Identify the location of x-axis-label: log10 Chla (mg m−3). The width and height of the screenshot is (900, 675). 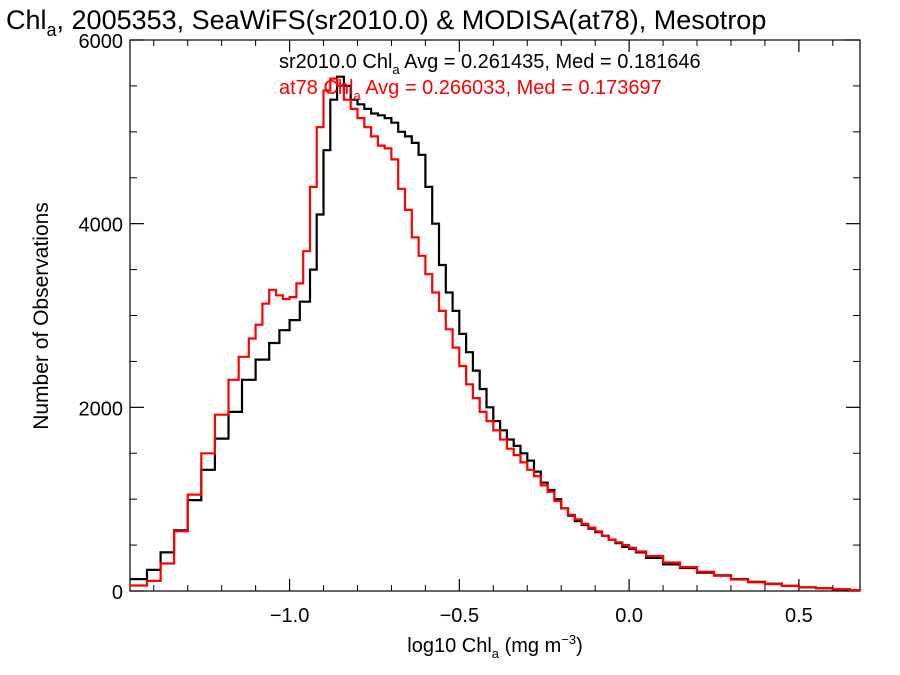
(494, 646).